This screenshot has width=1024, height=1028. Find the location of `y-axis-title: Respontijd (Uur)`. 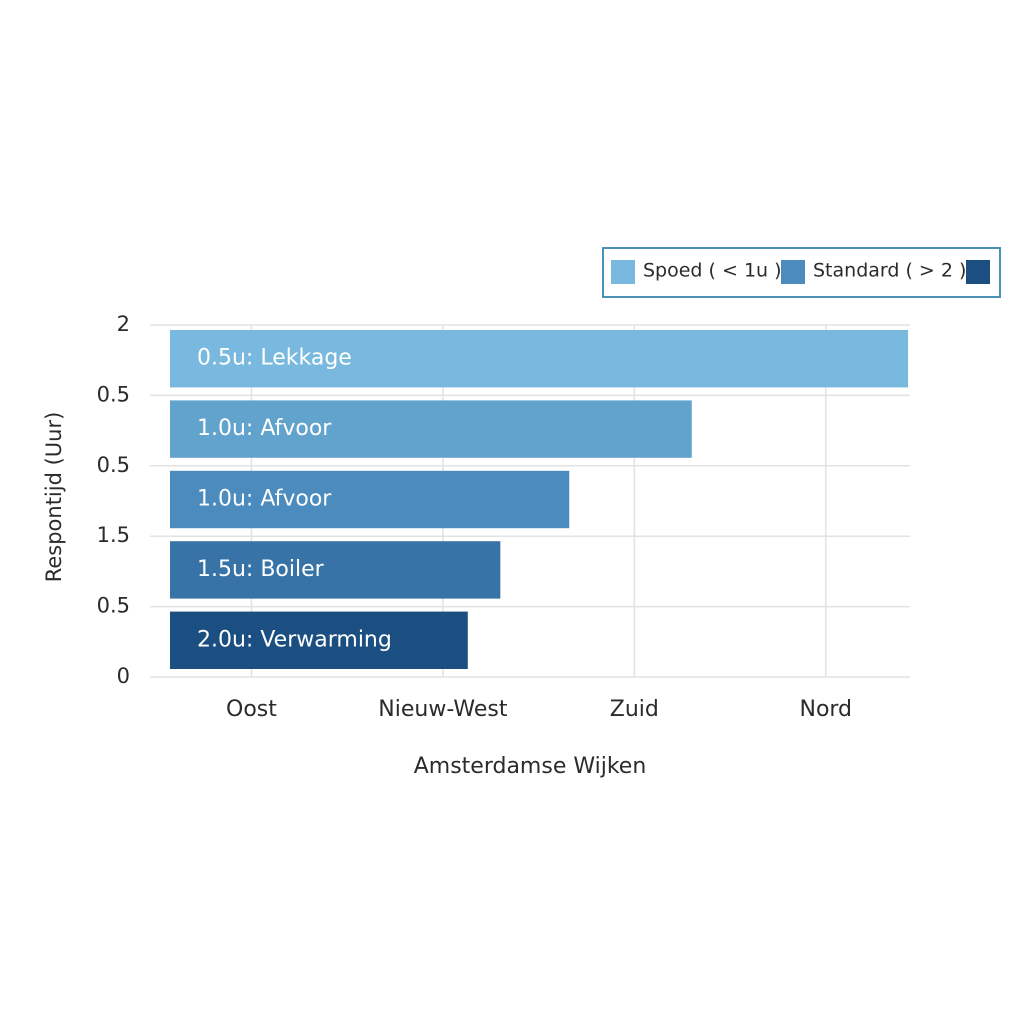

y-axis-title: Respontijd (Uur) is located at coordinates (54, 497).